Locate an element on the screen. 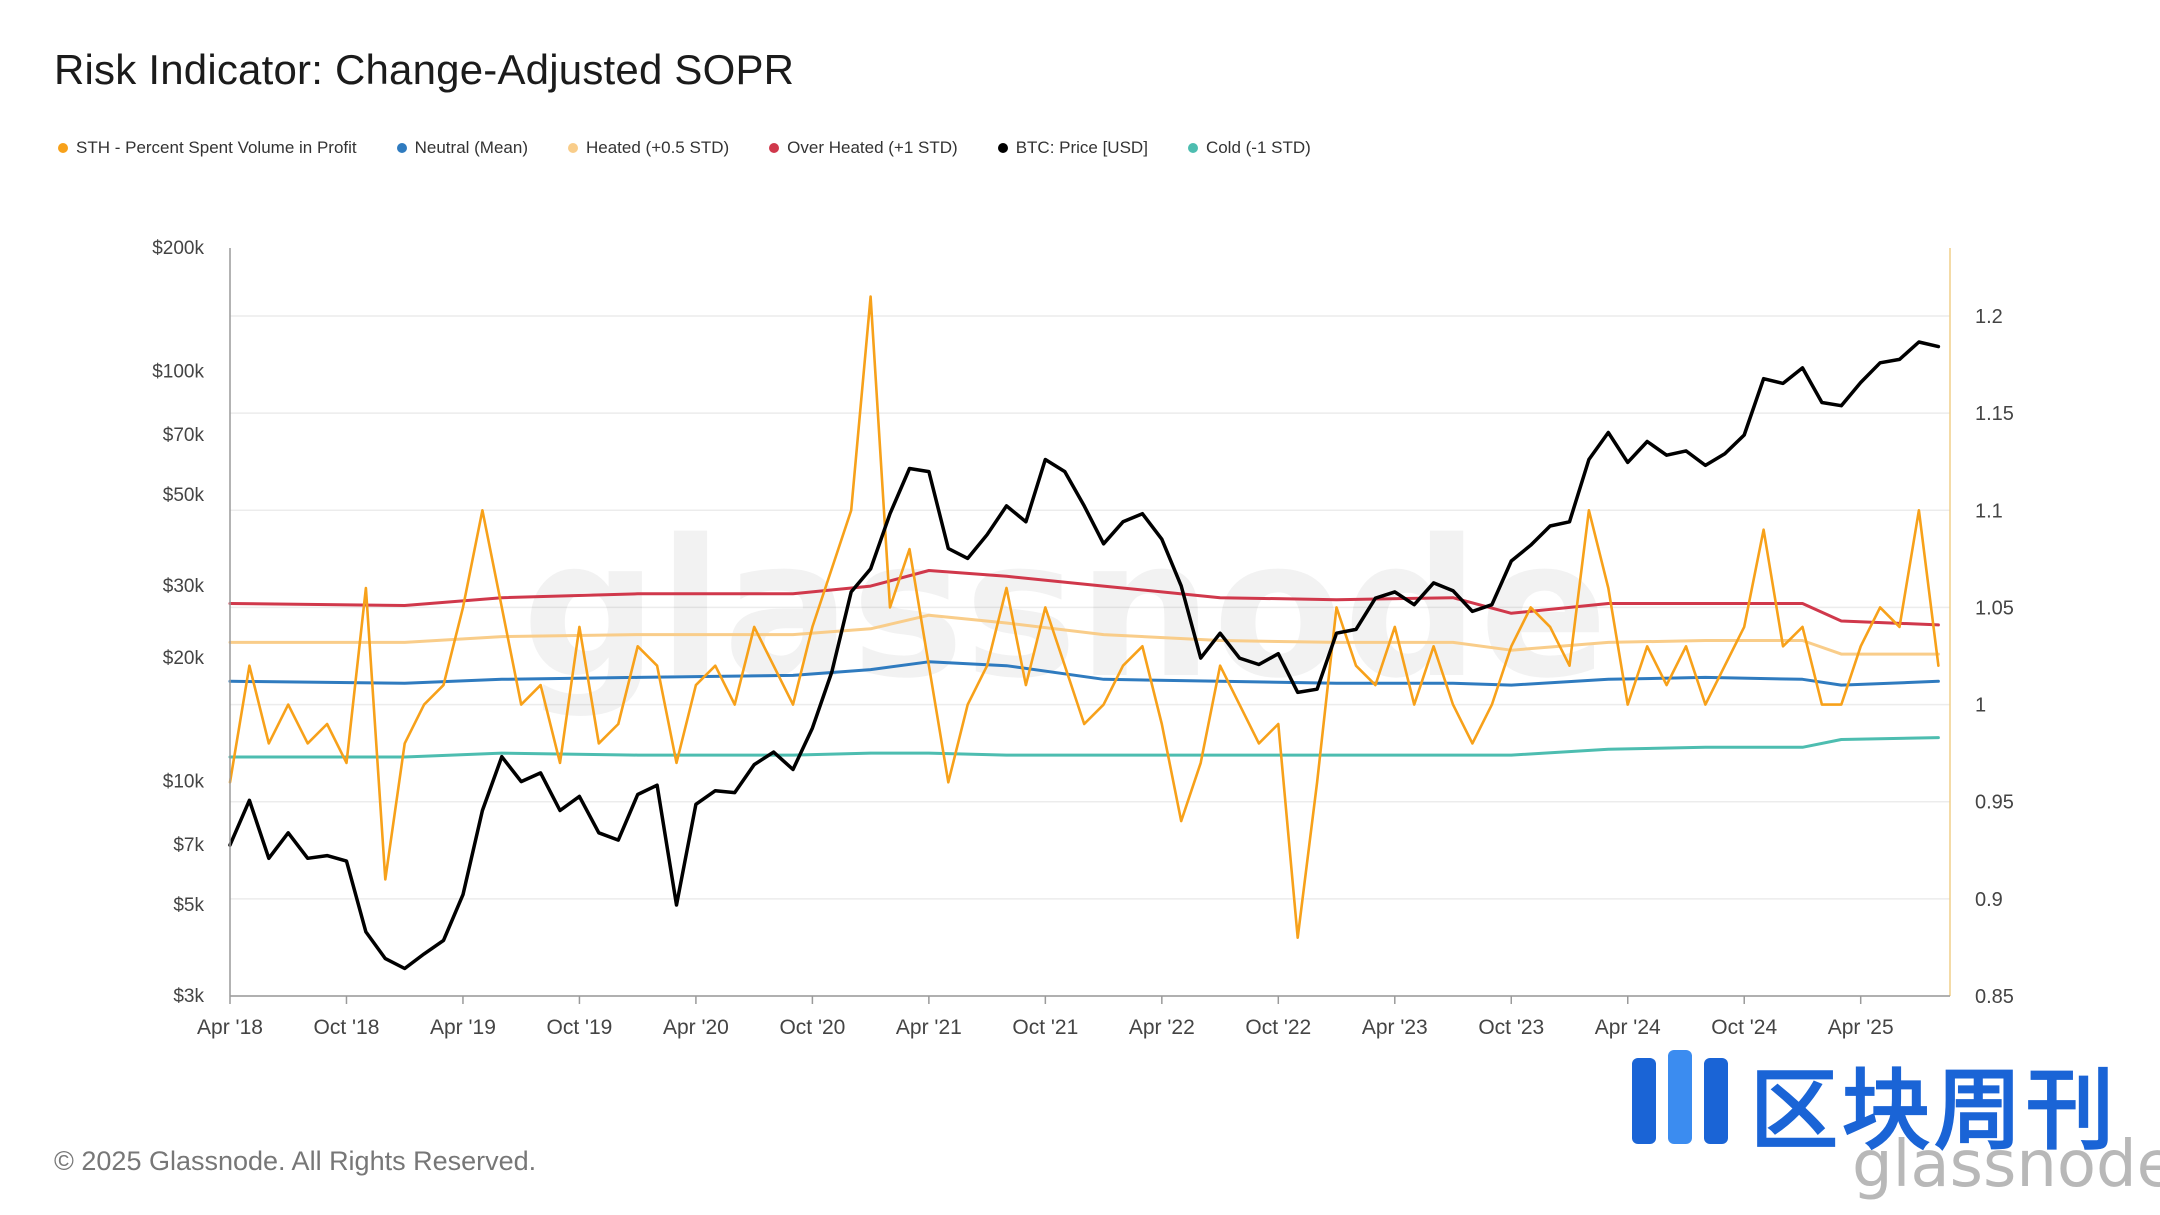 The width and height of the screenshot is (2160, 1215). y-right-tick-label: 0.9 is located at coordinates (1989, 900).